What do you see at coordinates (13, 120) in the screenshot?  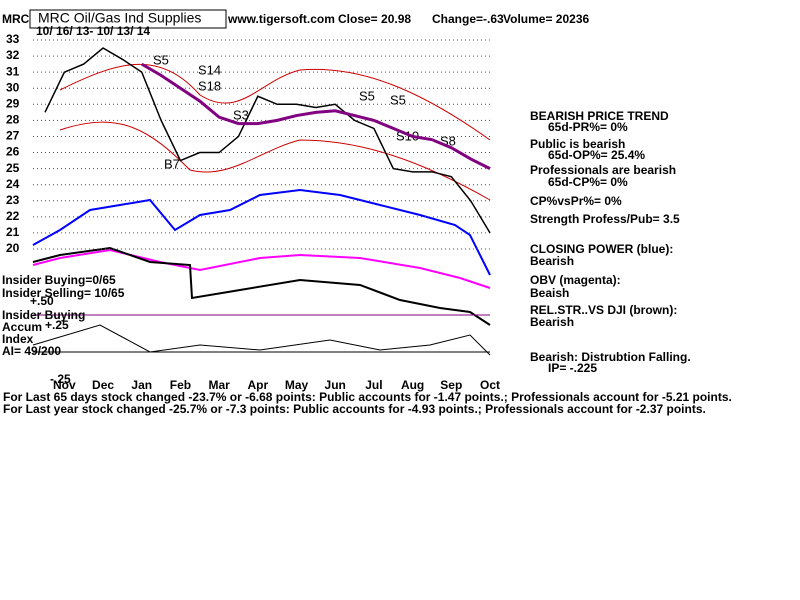 I see `y-tick-label: 28` at bounding box center [13, 120].